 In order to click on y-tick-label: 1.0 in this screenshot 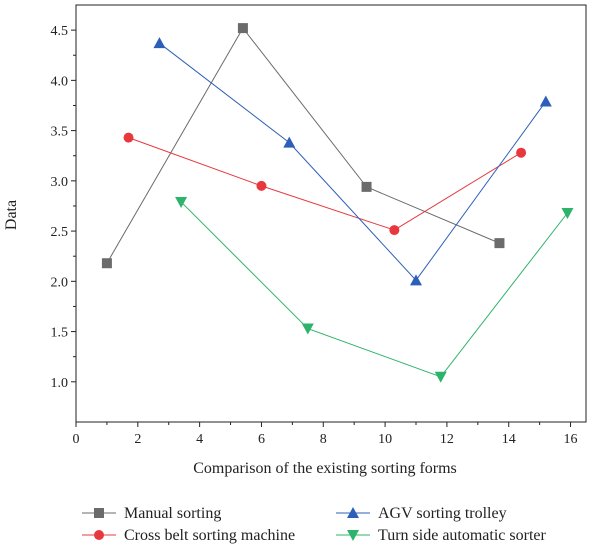, I will do `click(60, 383)`.